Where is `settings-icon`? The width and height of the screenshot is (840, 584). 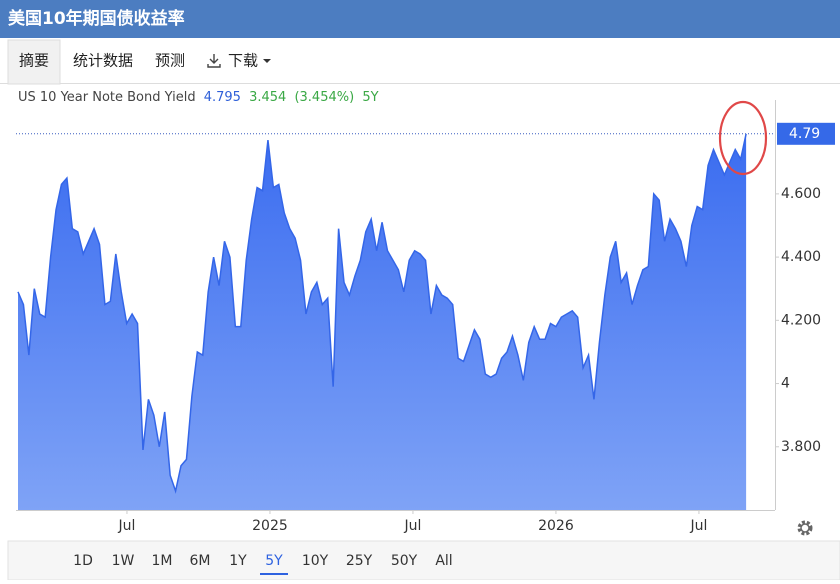
settings-icon is located at coordinates (805, 528).